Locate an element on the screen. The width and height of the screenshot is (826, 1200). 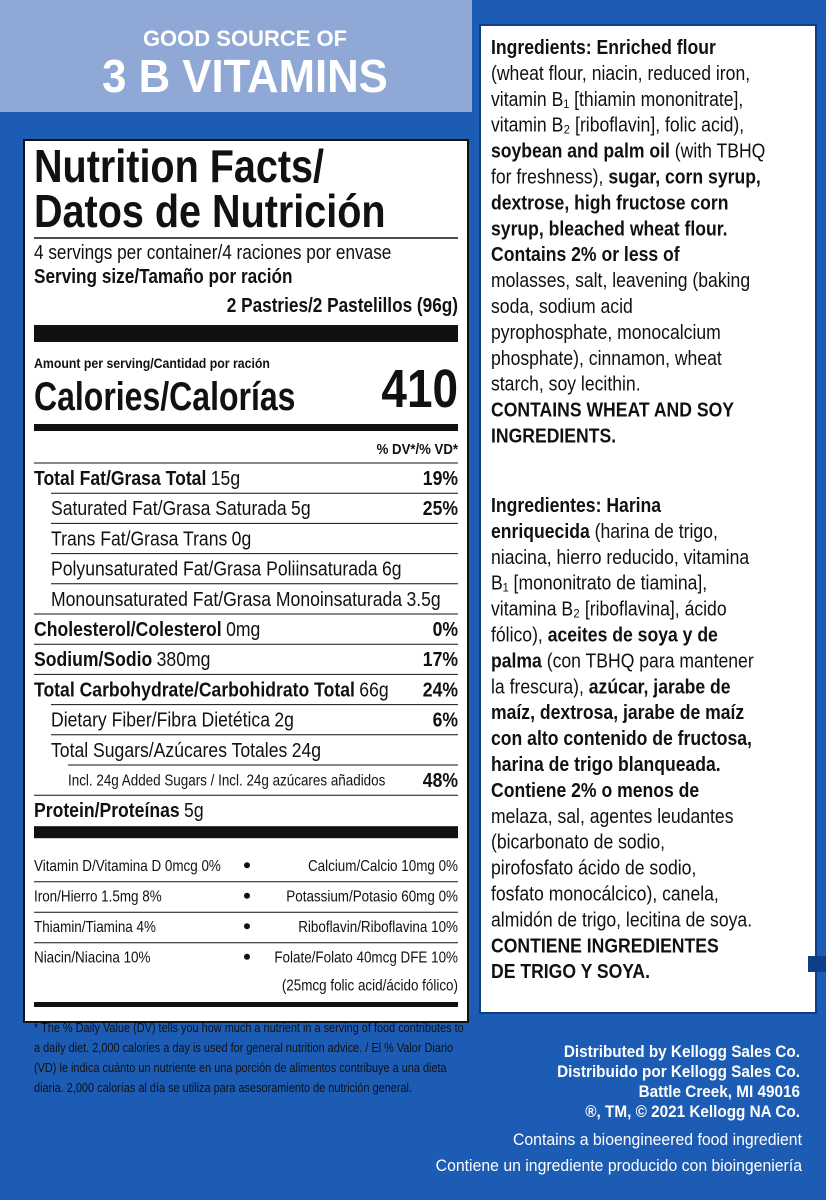
ingredient-line: vitamin B₂ [riboflavin], folic acid), is located at coordinates (617, 125).